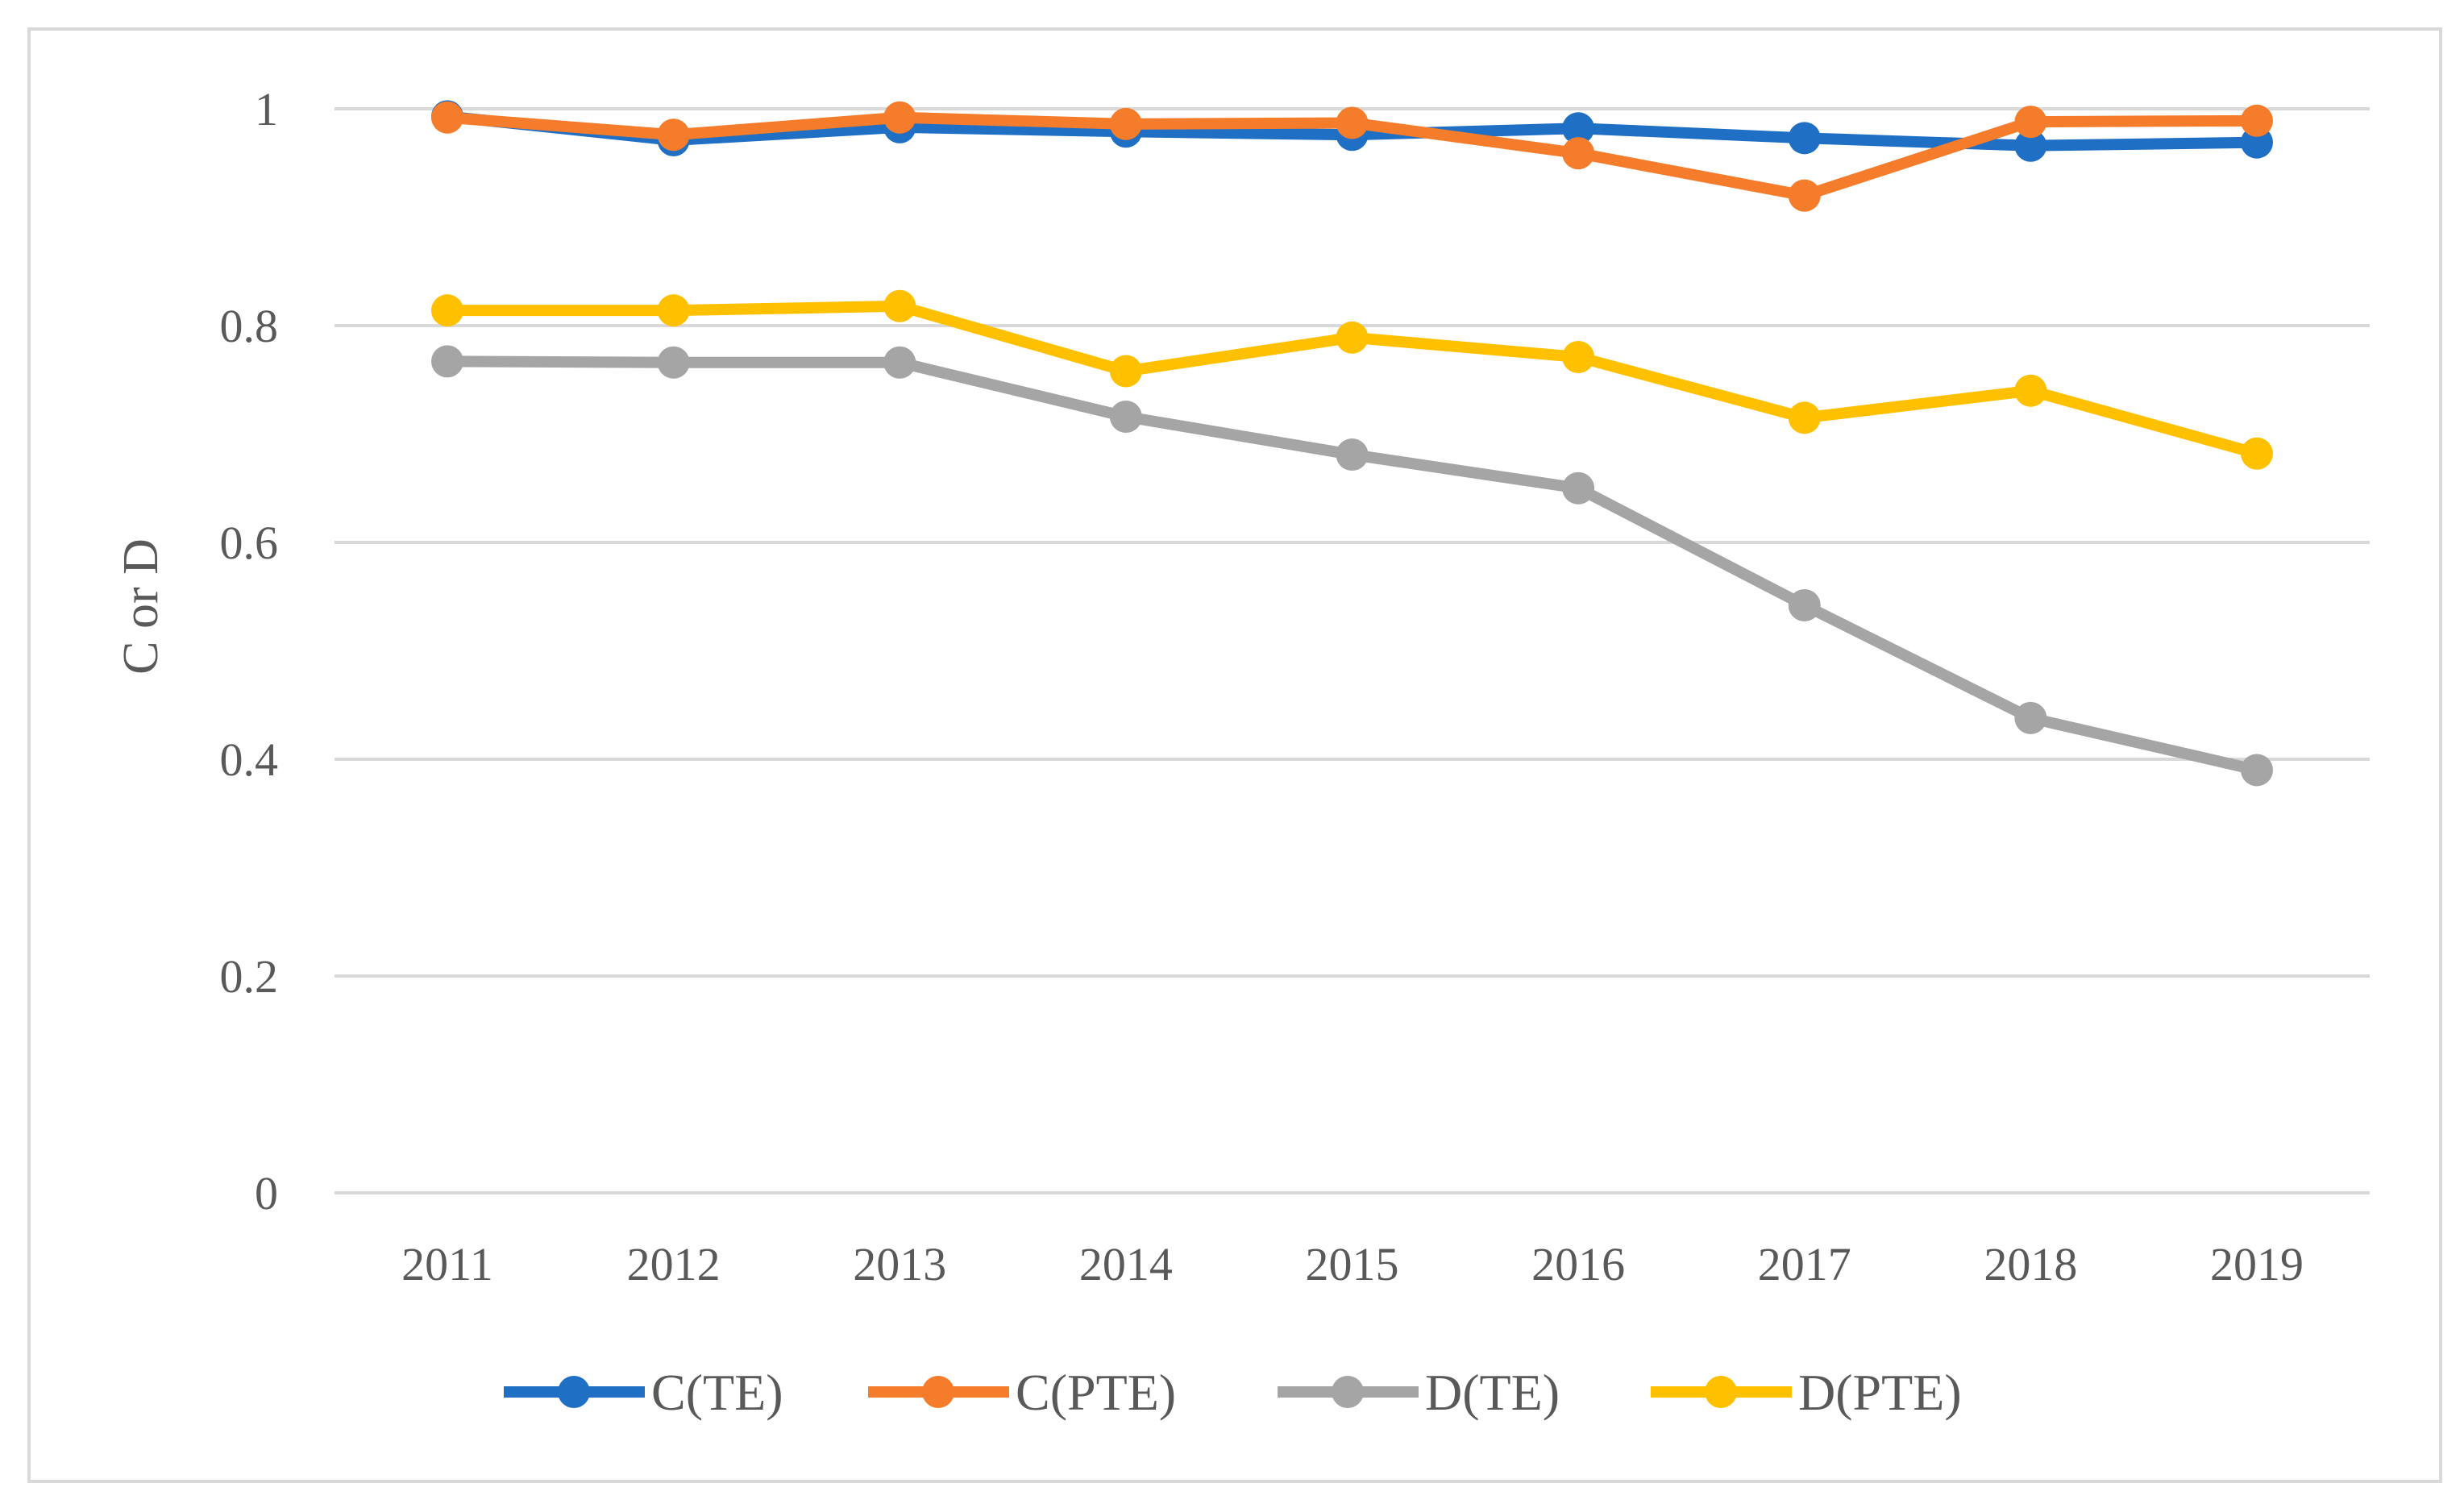 This screenshot has height=1508, width=2464. I want to click on y-axis-ticks: 0 0.2 0.4 0.6 0.8 1, so click(249, 651).